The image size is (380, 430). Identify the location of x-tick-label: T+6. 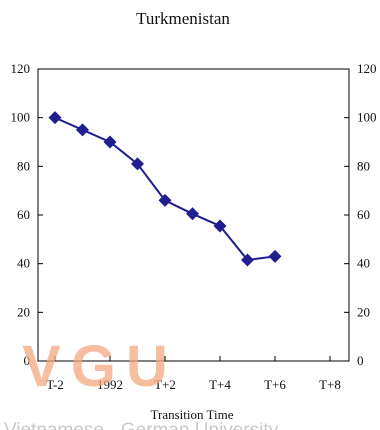
(275, 384).